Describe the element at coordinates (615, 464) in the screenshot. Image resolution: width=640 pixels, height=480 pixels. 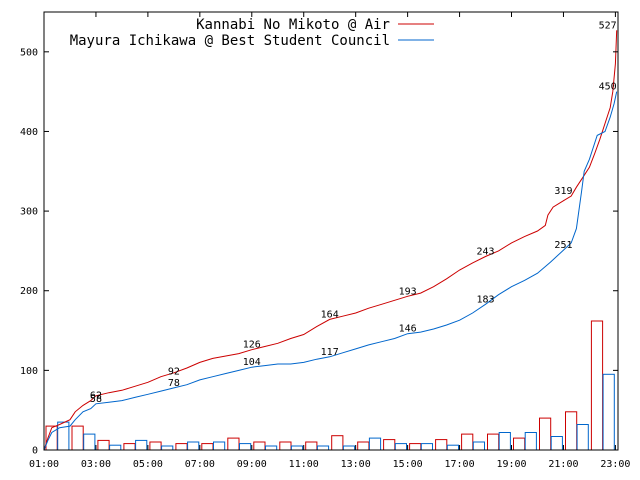
I see `x-tick-label: 23:00` at that location.